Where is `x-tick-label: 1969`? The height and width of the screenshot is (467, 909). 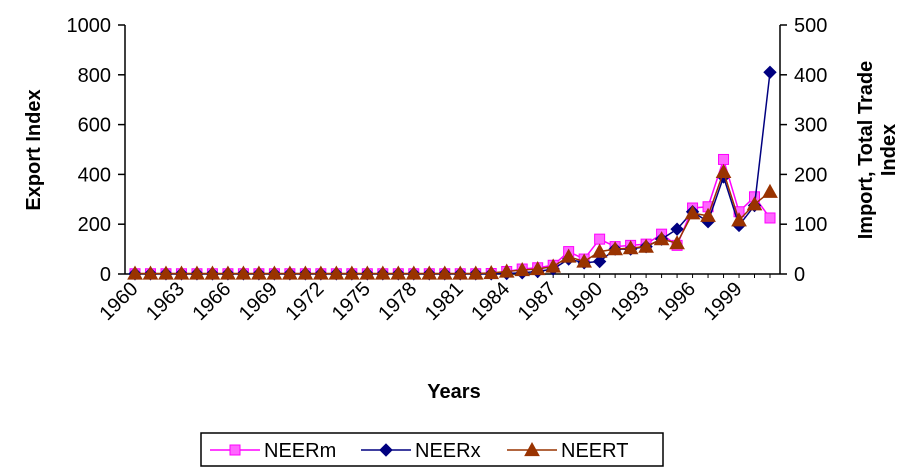 x-tick-label: 1969 is located at coordinates (258, 301).